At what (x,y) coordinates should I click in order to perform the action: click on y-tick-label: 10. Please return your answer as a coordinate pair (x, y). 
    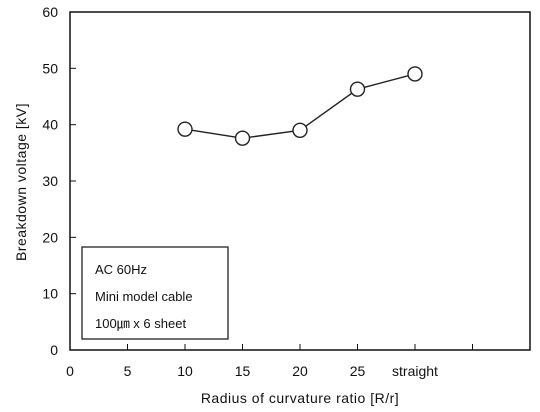
    Looking at the image, I should click on (50, 294).